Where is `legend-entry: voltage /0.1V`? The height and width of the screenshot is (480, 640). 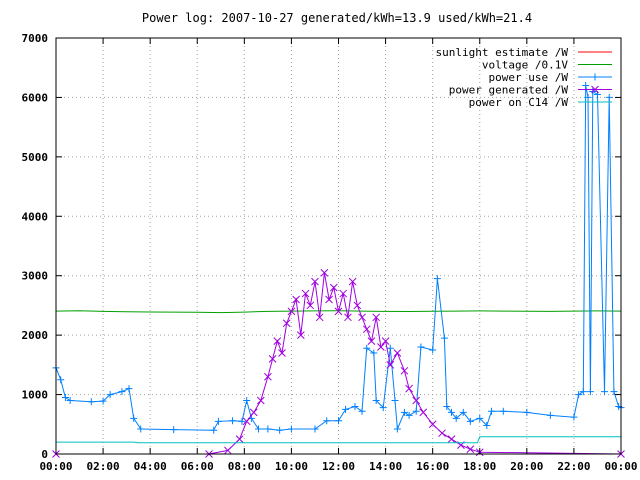 legend-entry: voltage /0.1V is located at coordinates (525, 65).